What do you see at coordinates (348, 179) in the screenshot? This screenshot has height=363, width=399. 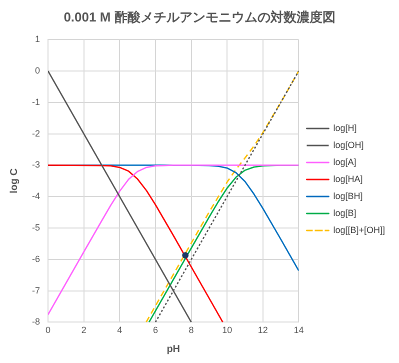 I see `legend-label: log[HA]` at bounding box center [348, 179].